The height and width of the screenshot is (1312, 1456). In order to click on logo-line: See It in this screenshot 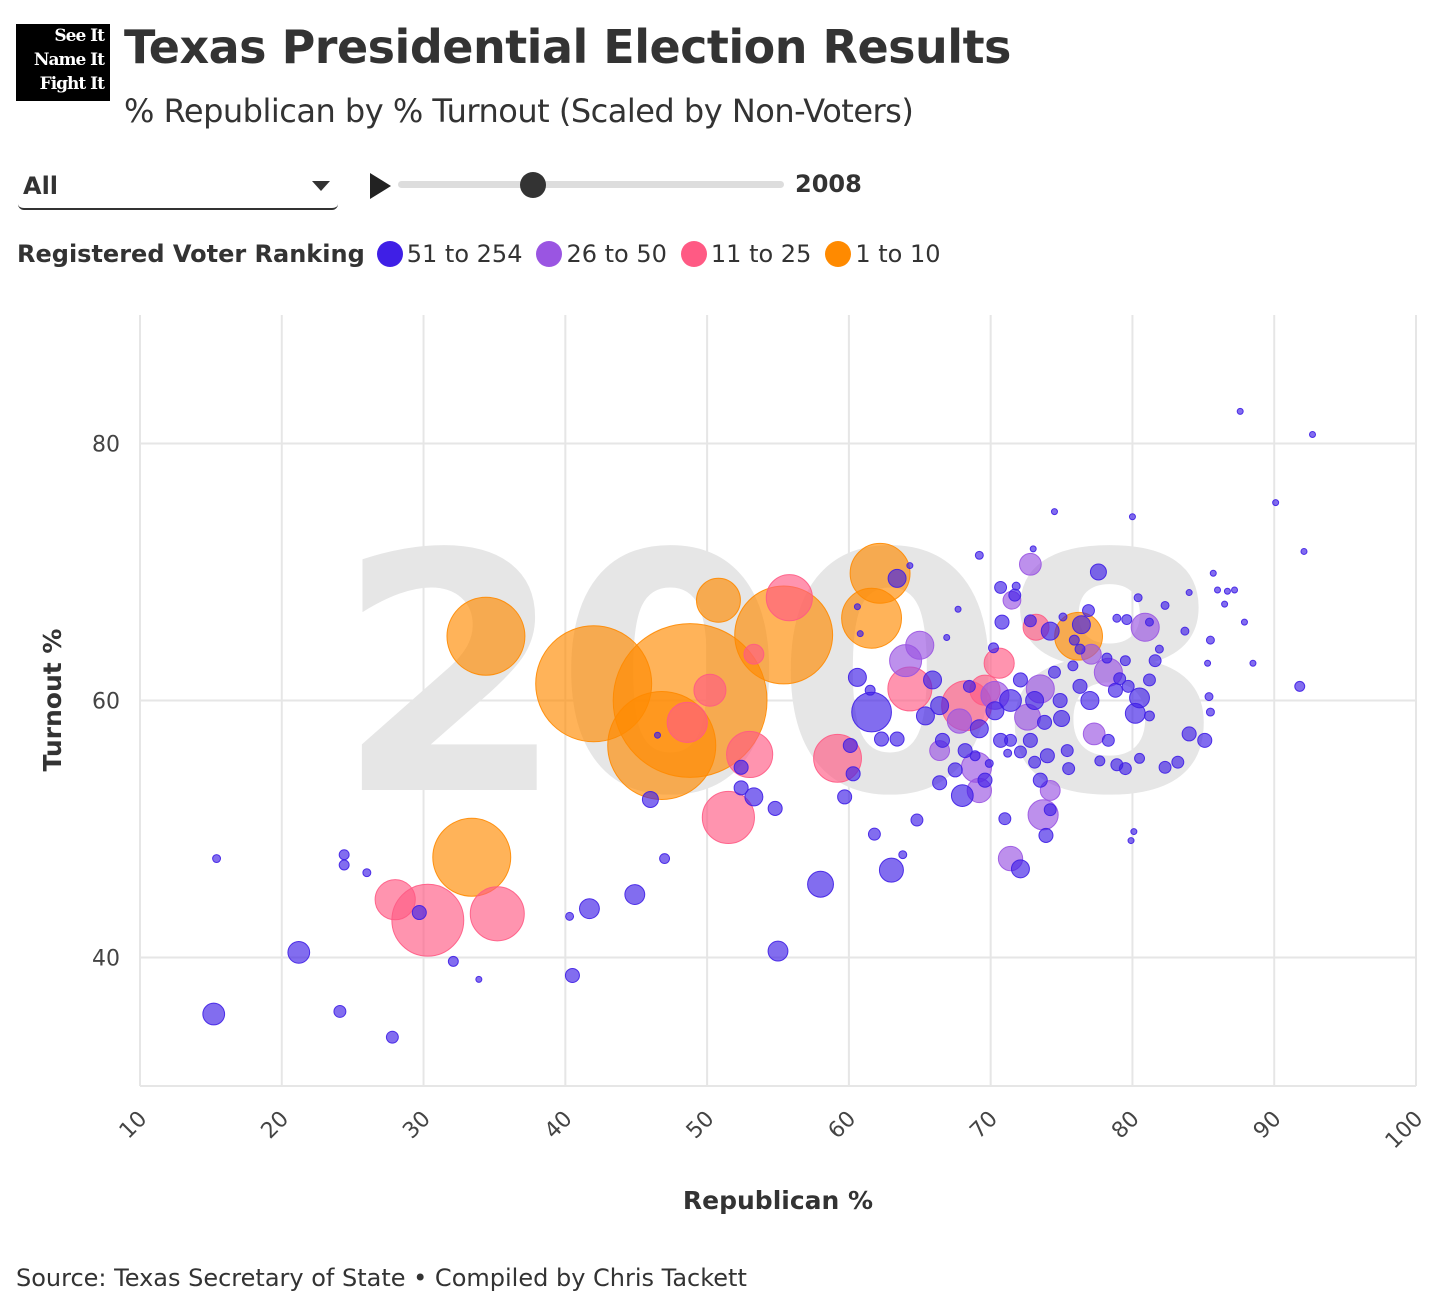, I will do `click(79, 36)`.